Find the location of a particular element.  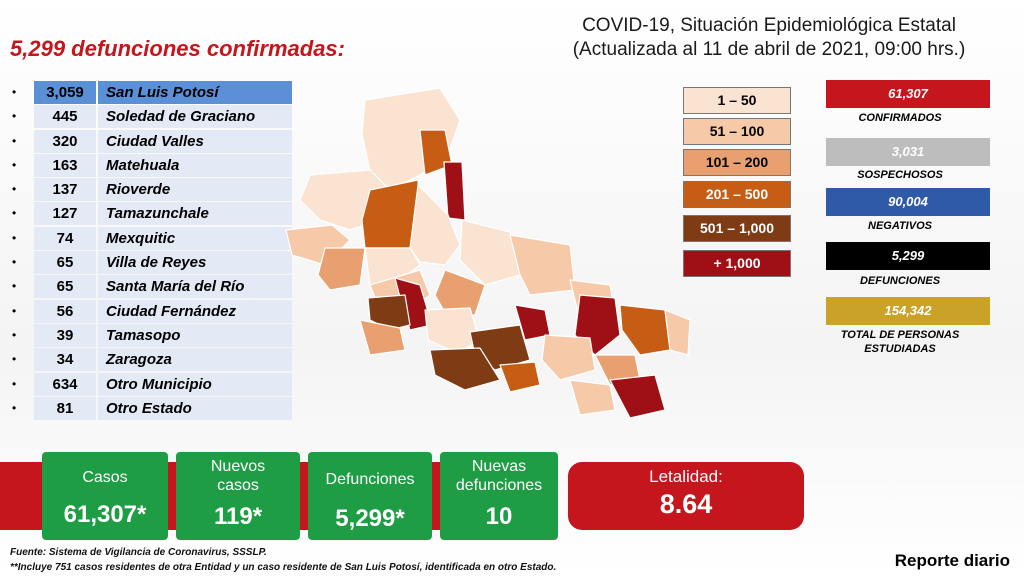

municipality-name: San Luis Potosí is located at coordinates (195, 92).